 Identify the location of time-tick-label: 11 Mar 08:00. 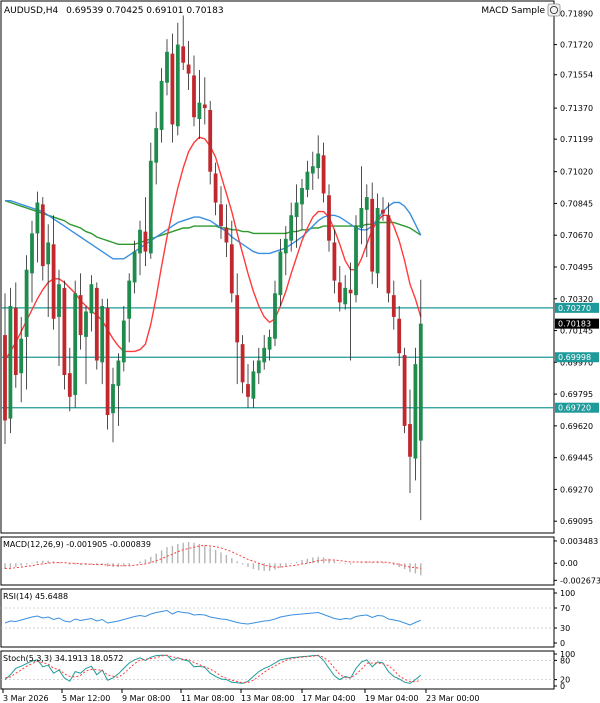
(207, 698).